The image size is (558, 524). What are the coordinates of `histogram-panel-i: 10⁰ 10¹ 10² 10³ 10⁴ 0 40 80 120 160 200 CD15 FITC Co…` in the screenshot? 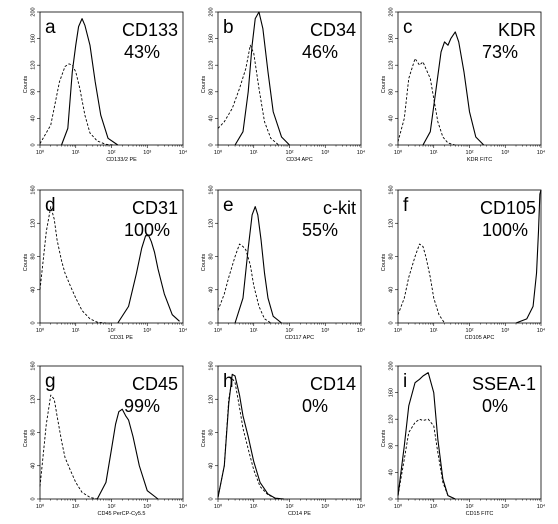 It's located at (463, 439).